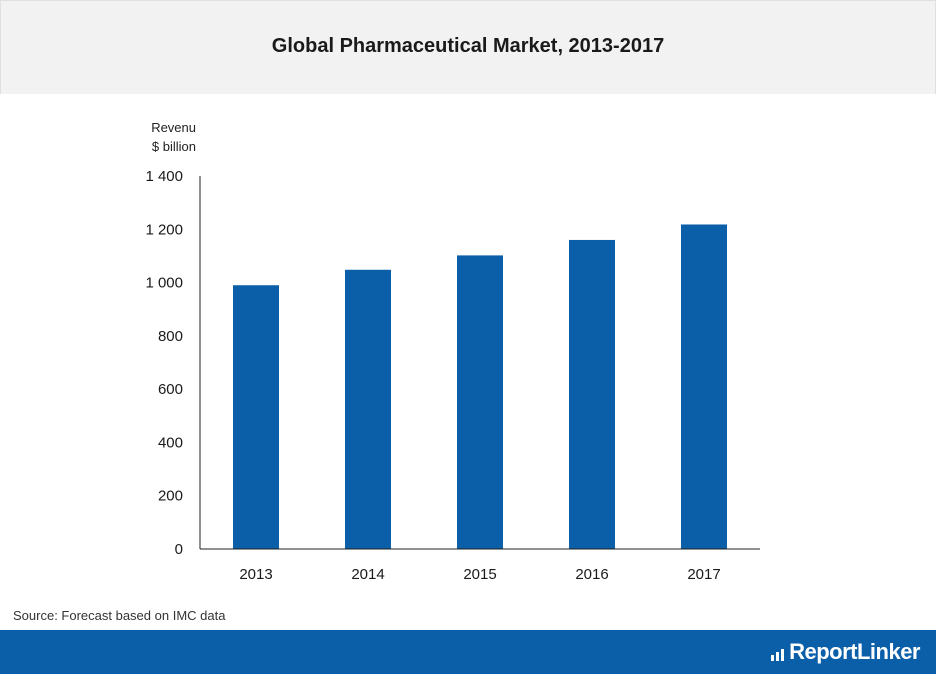  Describe the element at coordinates (367, 574) in the screenshot. I see `x-tick-label: 2014` at that location.